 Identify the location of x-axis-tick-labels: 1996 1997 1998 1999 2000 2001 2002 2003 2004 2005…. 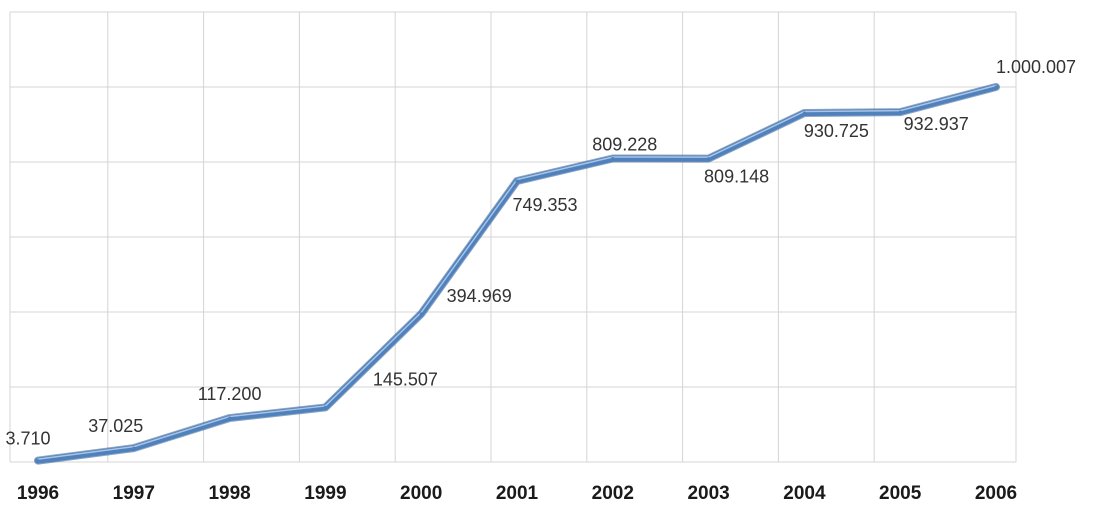
(517, 493).